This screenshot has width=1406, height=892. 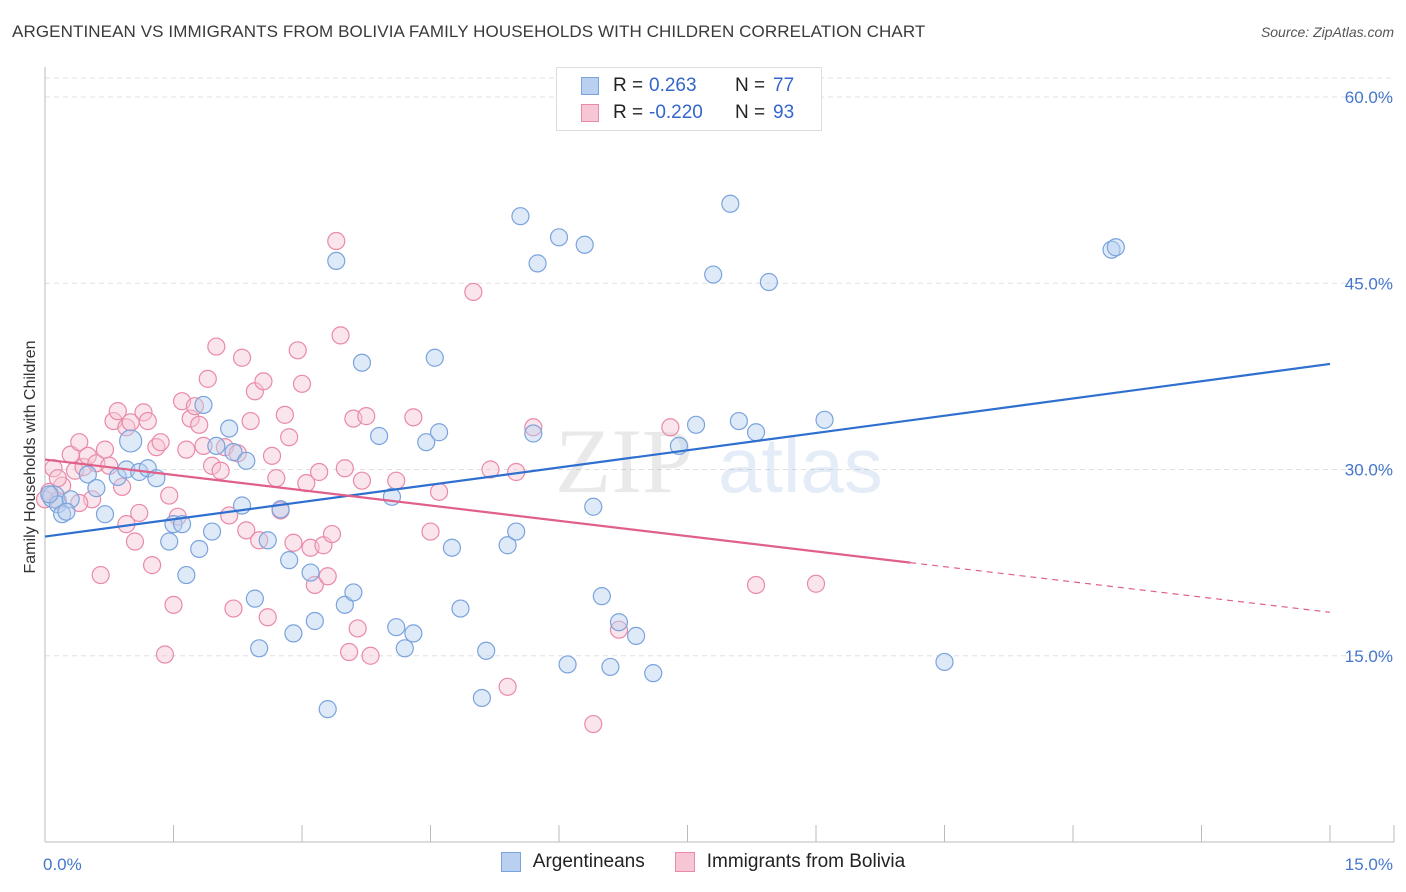 I want to click on y-tick-label: 15.0%, so click(x=1369, y=656).